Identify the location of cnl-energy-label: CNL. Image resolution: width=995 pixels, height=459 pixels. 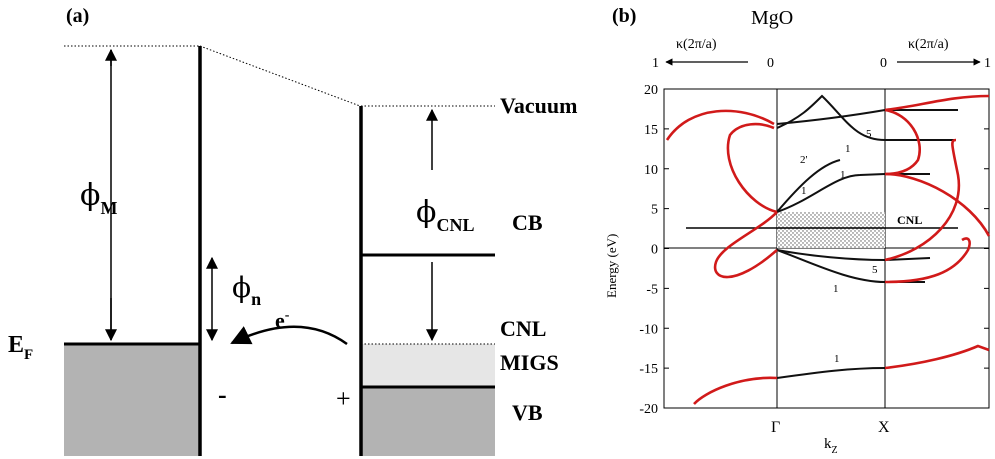
(909, 220).